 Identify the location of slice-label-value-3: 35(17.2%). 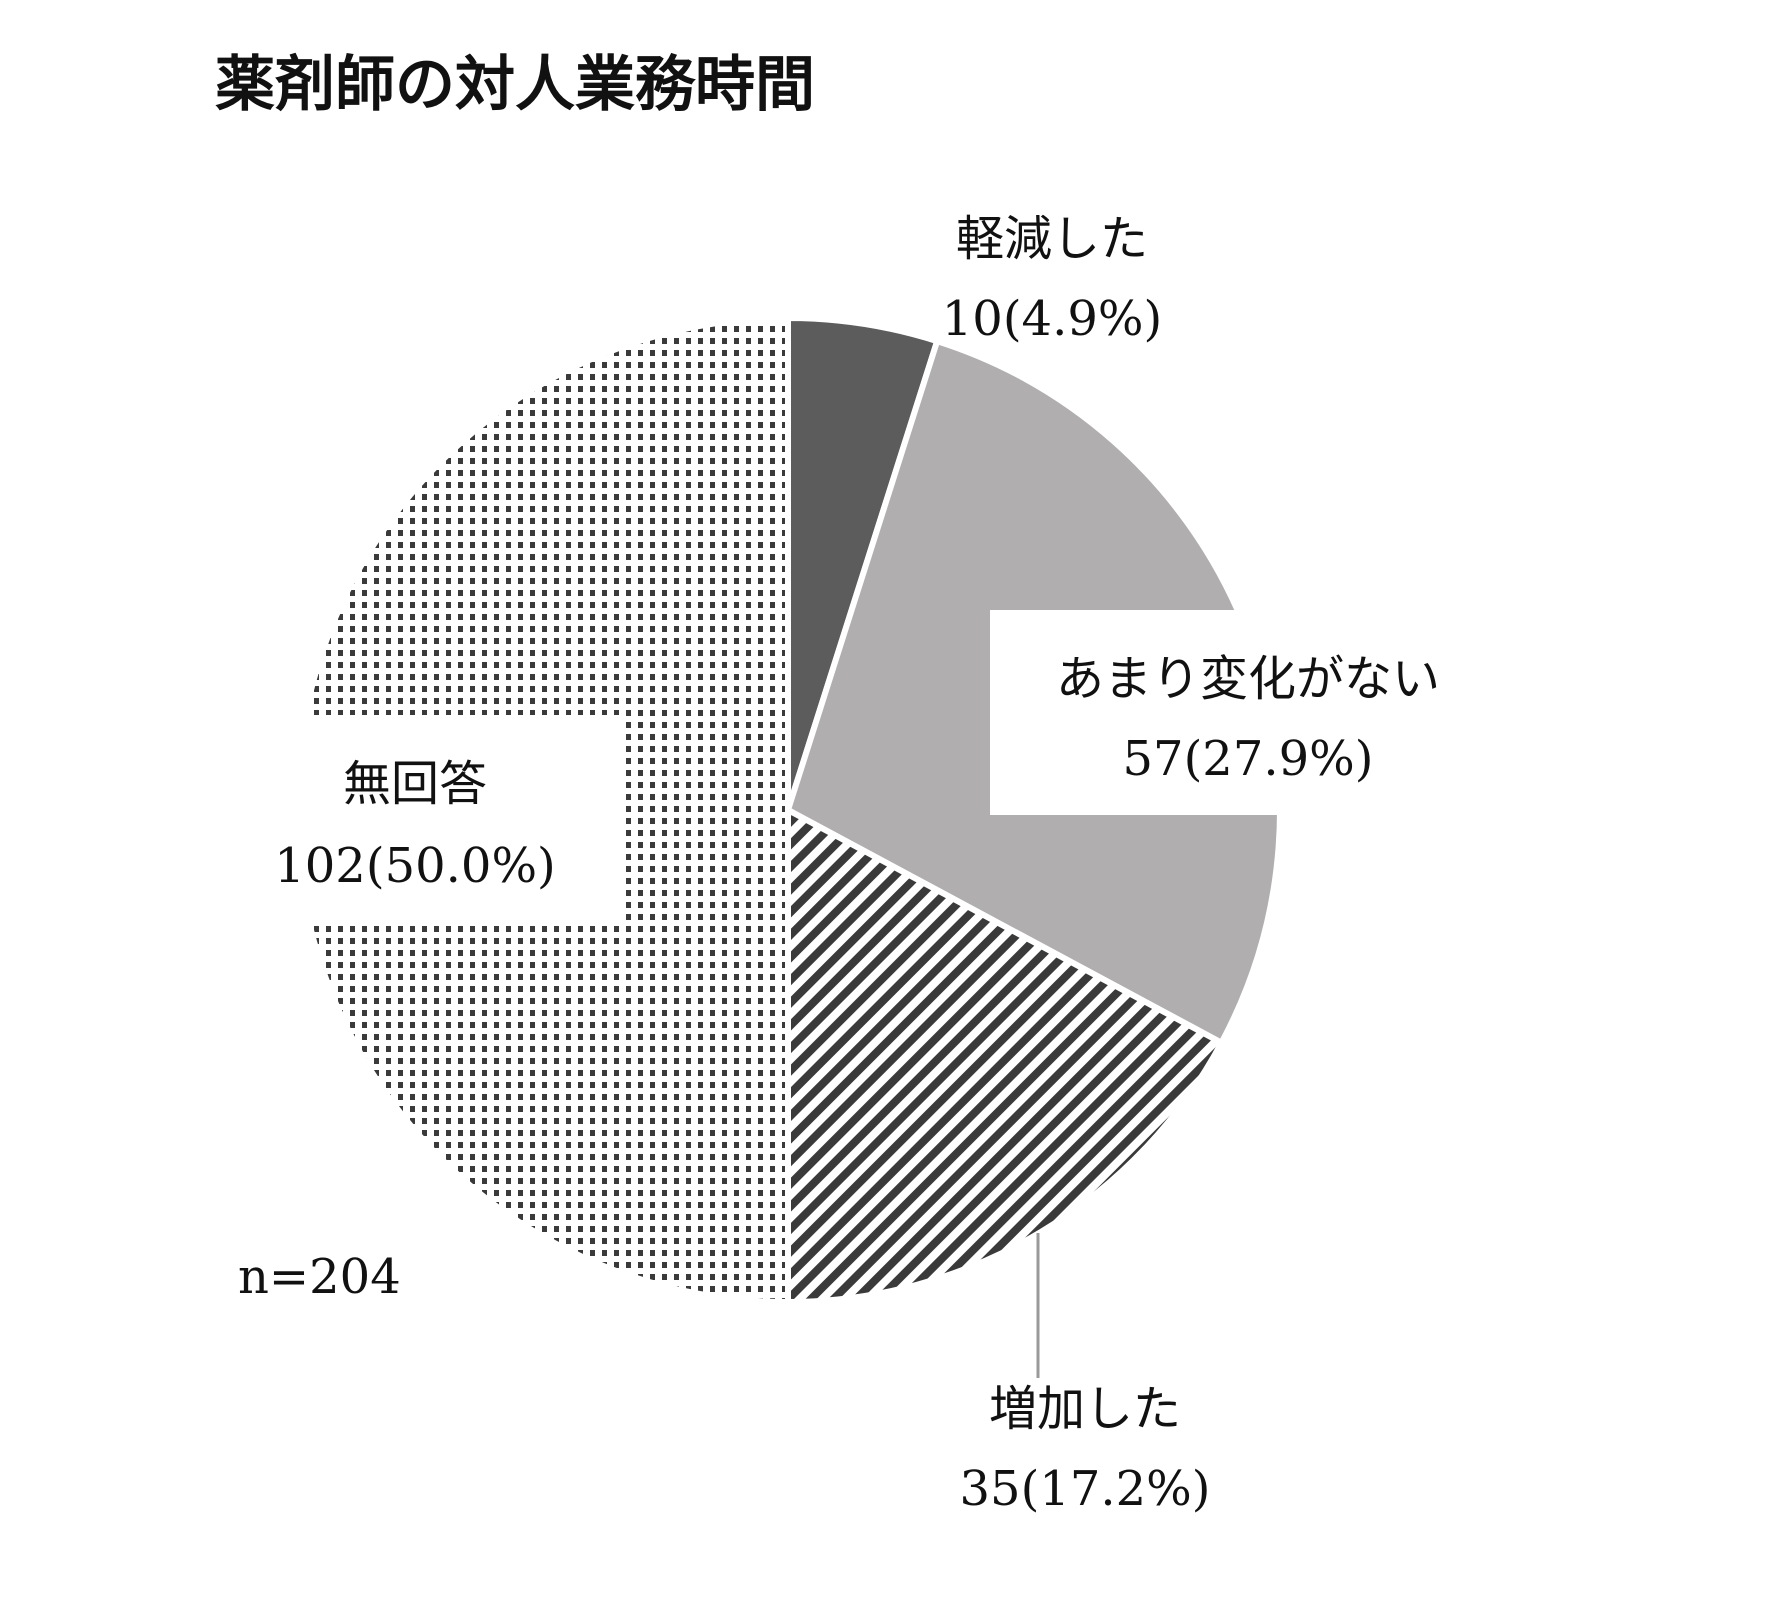
(1084, 1489).